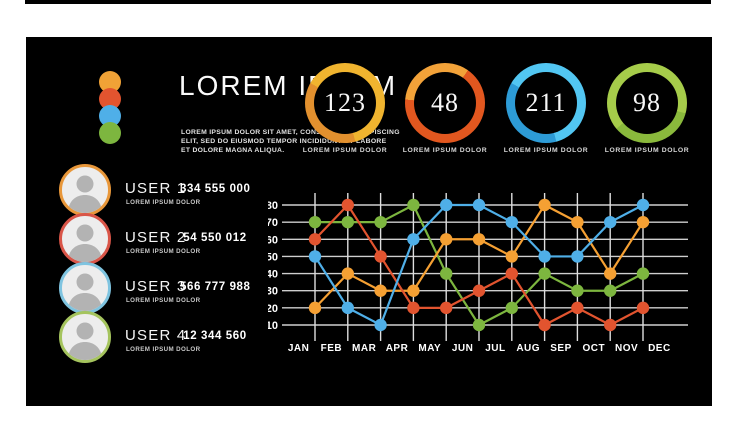 Image resolution: width=740 pixels, height=444 pixels. Describe the element at coordinates (659, 348) in the screenshot. I see `x-axis-label: DEC` at that location.